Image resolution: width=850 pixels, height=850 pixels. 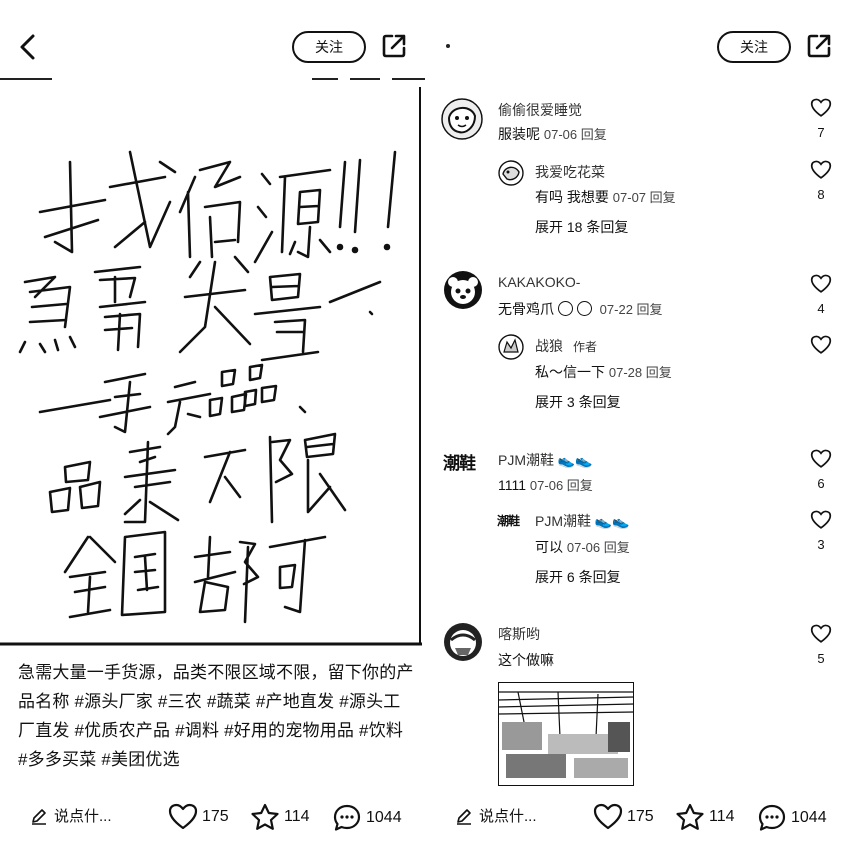 What do you see at coordinates (644, 197) in the screenshot?
I see `reply-meta: 07-07 回复` at bounding box center [644, 197].